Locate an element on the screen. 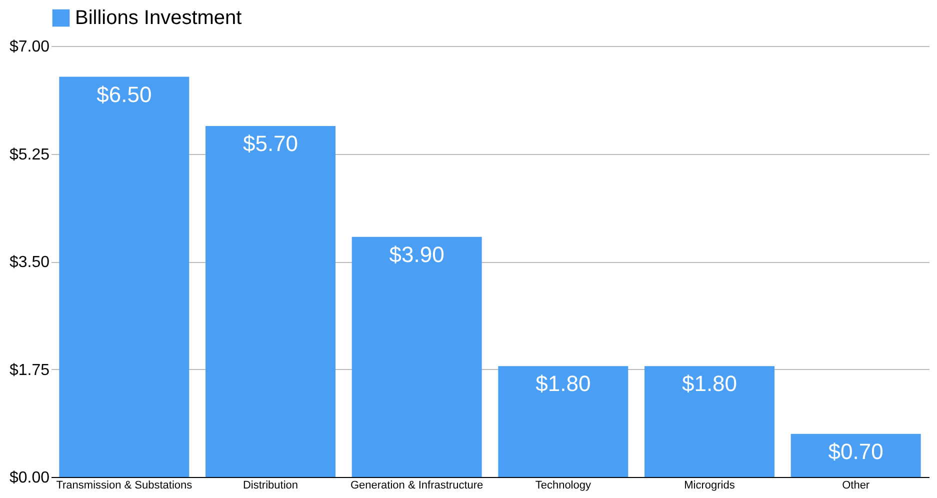 The height and width of the screenshot is (498, 937). y-tick-label: $1.75 is located at coordinates (29, 370).